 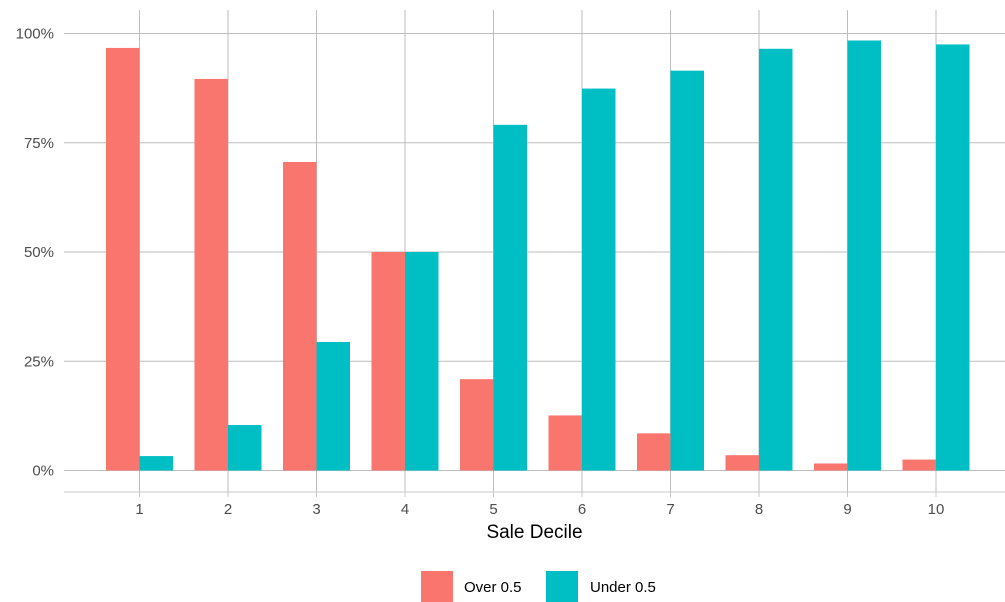 I want to click on y-tick-label: 75%, so click(x=39, y=143).